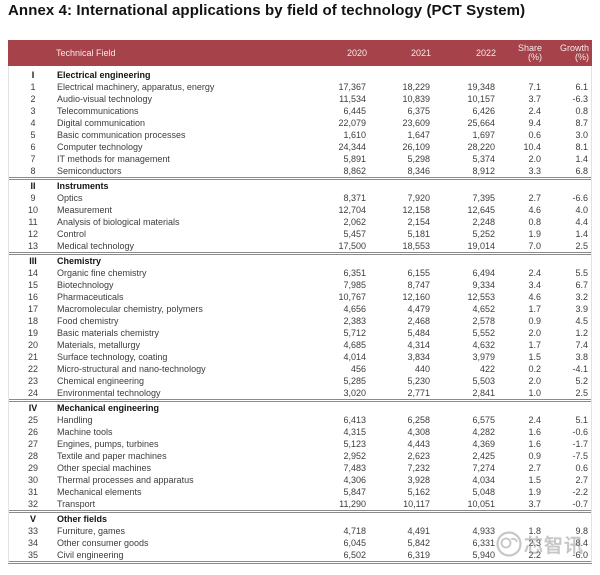 Image resolution: width=600 pixels, height=575 pixels. Describe the element at coordinates (416, 504) in the screenshot. I see `value-y2021: 10,117` at that location.